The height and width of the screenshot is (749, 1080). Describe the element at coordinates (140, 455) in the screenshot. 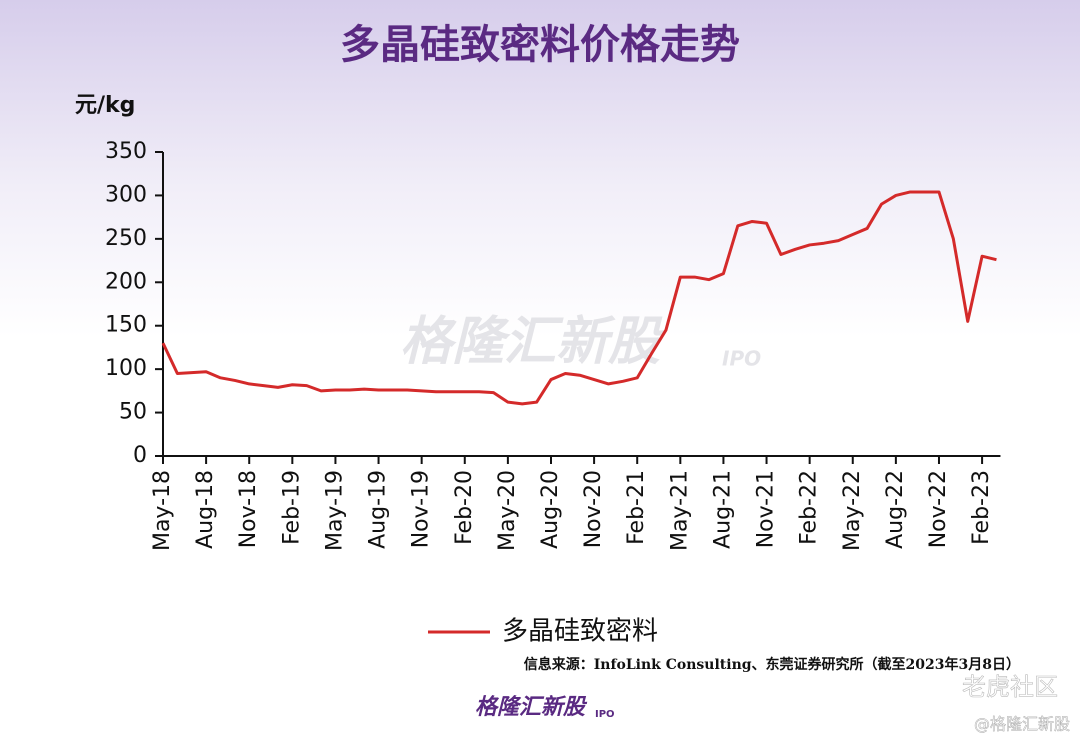

I see `y-tick-label: 0` at that location.